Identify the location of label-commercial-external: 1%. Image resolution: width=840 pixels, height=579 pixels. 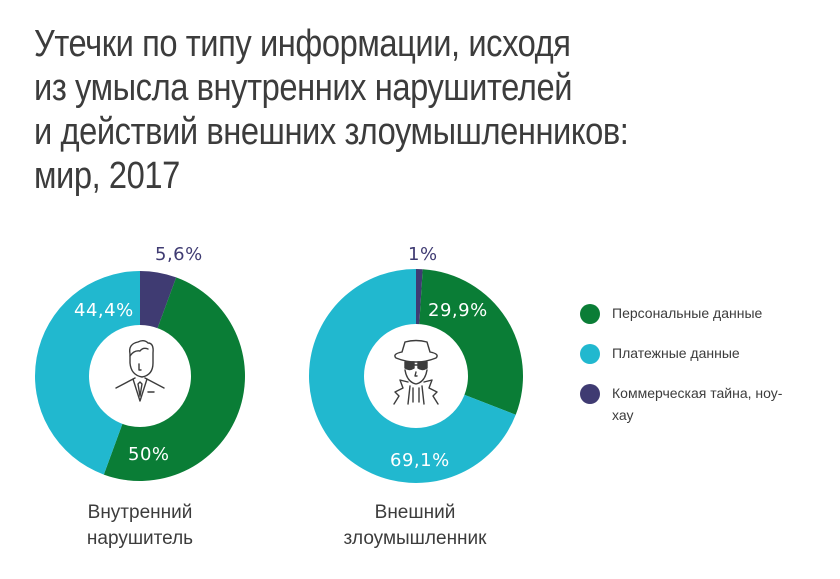
(423, 254).